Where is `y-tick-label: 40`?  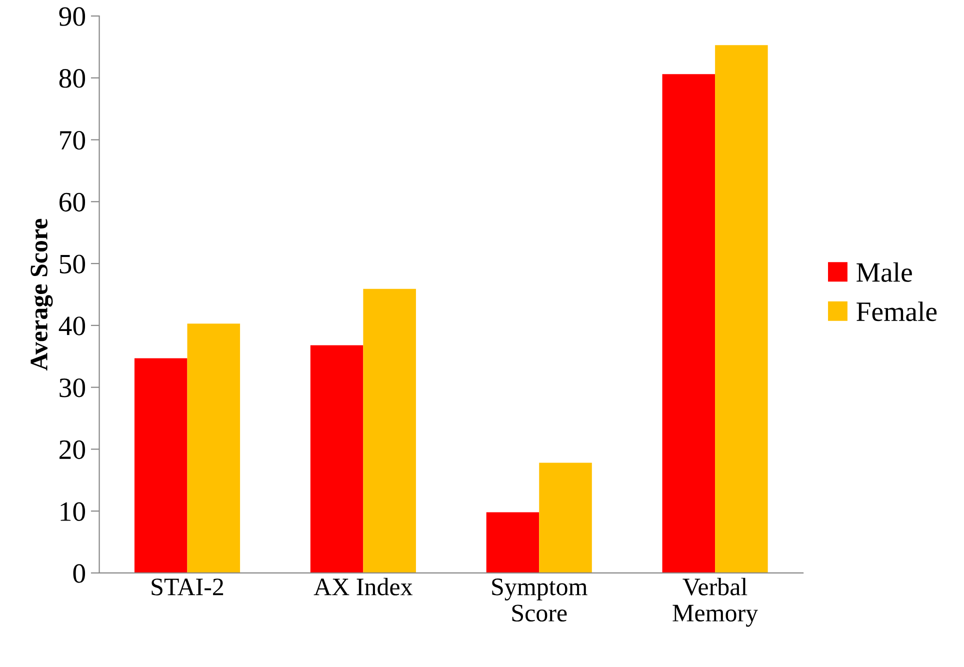
y-tick-label: 40 is located at coordinates (72, 326).